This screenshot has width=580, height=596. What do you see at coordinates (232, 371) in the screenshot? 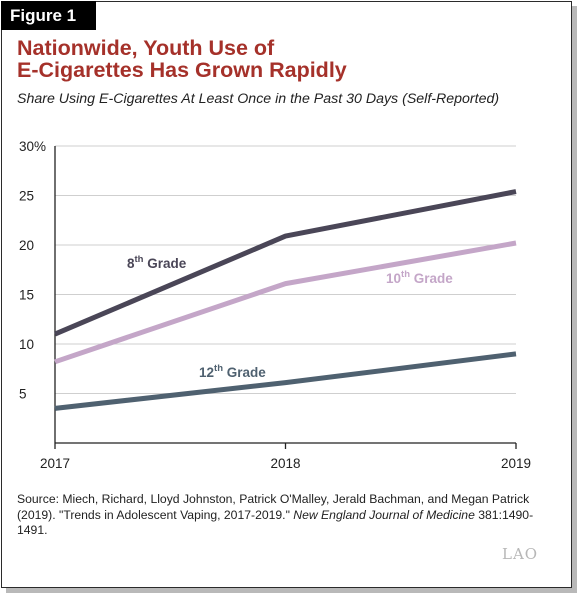
I see `series-label: 12th Grade` at bounding box center [232, 371].